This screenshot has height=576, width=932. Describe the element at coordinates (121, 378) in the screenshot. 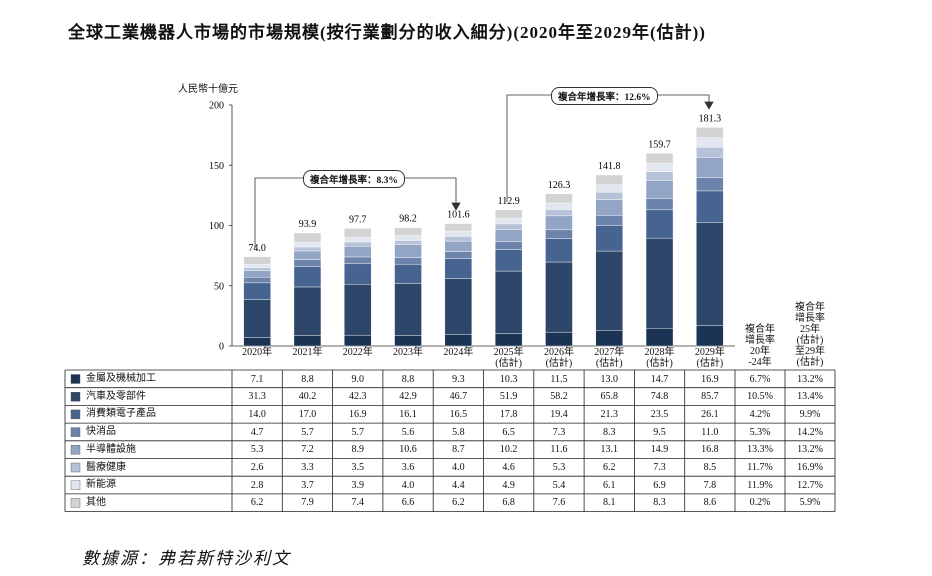

I see `legend-label: 金屬及機械加工` at that location.